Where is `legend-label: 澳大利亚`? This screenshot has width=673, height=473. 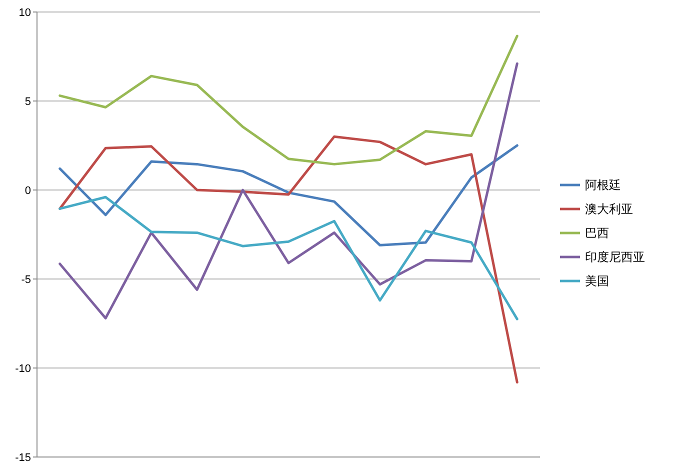
legend-label: 澳大利亚 is located at coordinates (609, 209).